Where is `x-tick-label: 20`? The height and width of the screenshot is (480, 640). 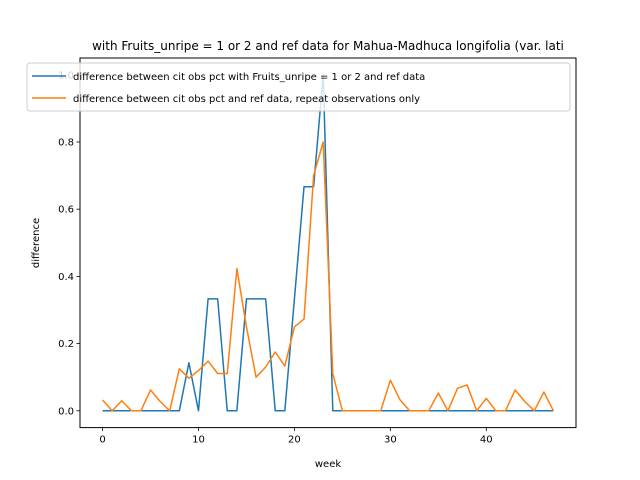
x-tick-label: 20 is located at coordinates (294, 440).